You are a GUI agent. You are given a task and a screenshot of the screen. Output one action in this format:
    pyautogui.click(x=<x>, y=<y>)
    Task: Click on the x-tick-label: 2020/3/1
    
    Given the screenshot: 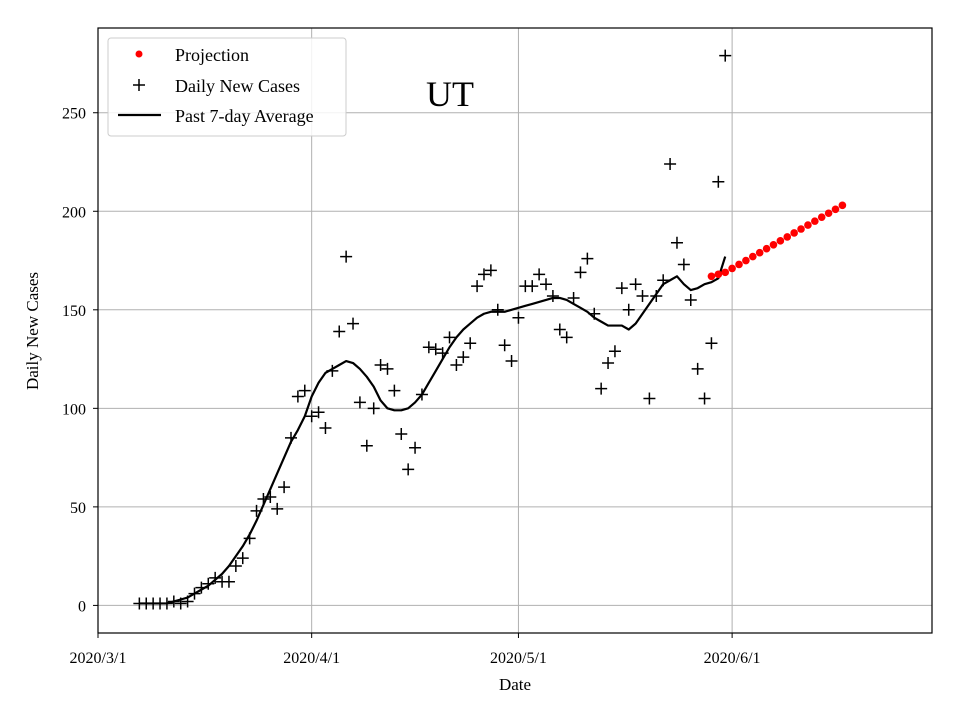 What is the action you would take?
    pyautogui.click(x=98, y=658)
    